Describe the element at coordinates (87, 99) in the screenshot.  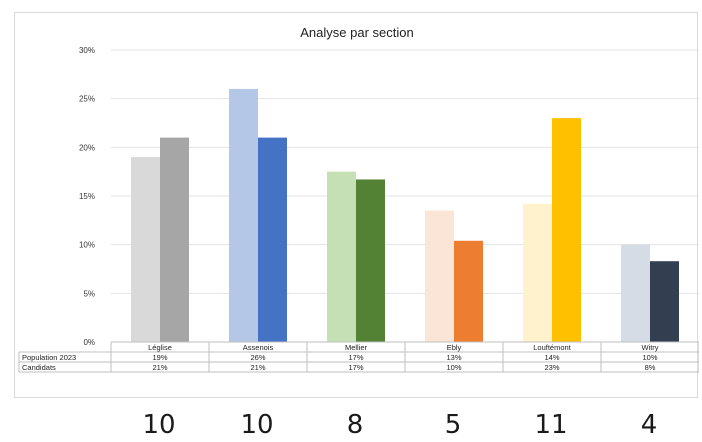
I see `y-tick-label: 25%` at that location.